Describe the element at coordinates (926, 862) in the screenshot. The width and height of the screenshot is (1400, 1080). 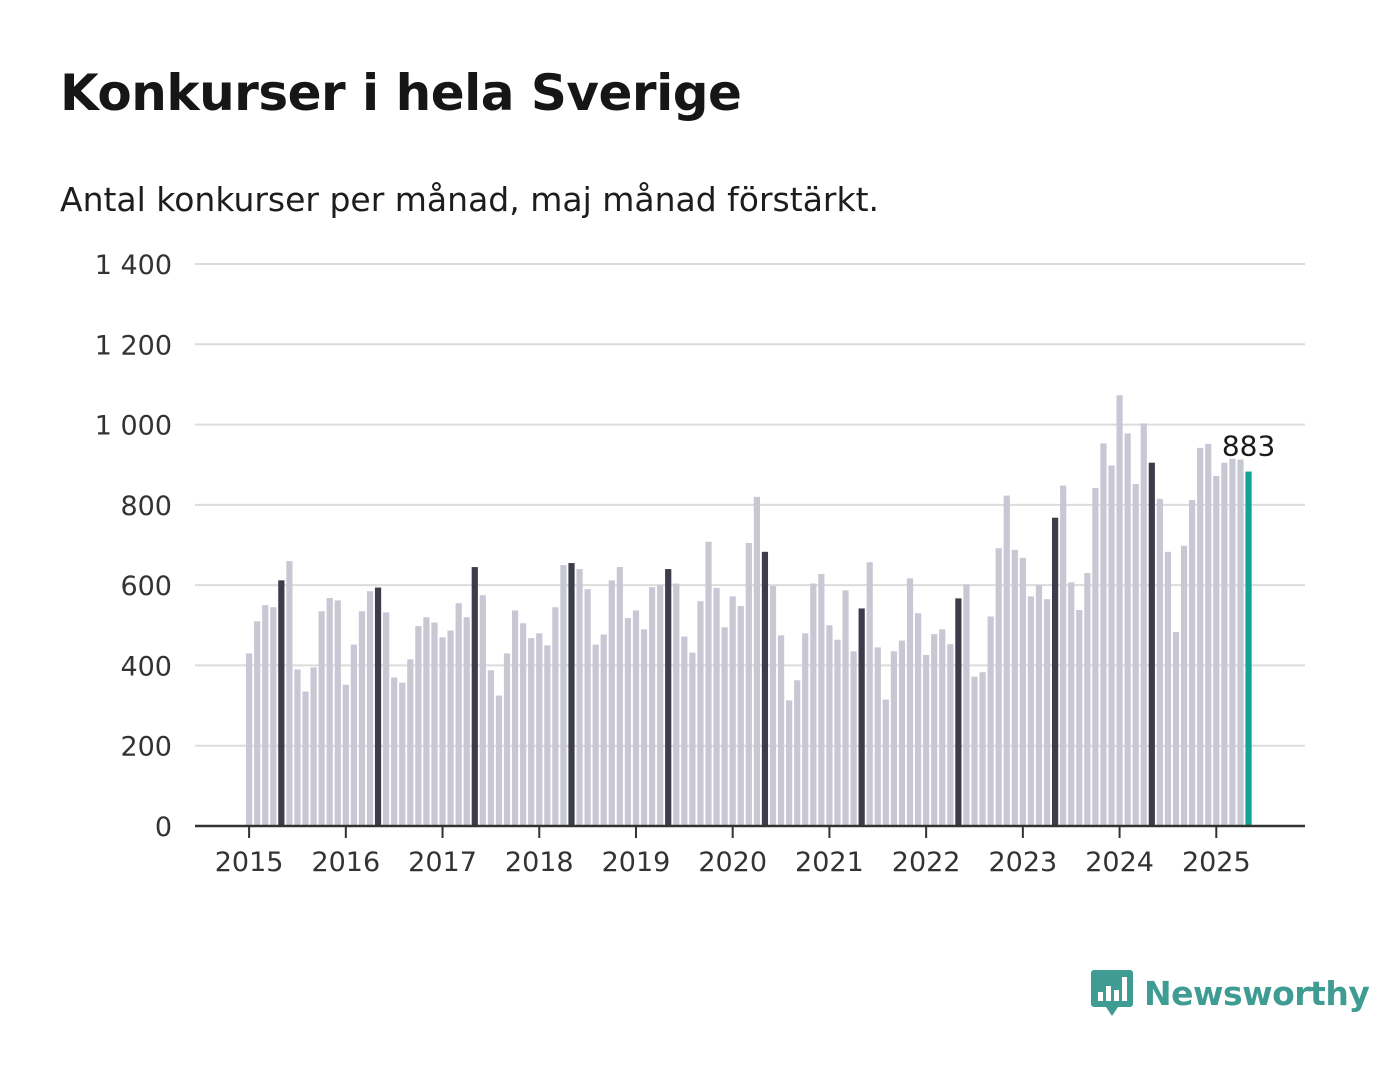
I see `x-tick-label: 2022` at that location.